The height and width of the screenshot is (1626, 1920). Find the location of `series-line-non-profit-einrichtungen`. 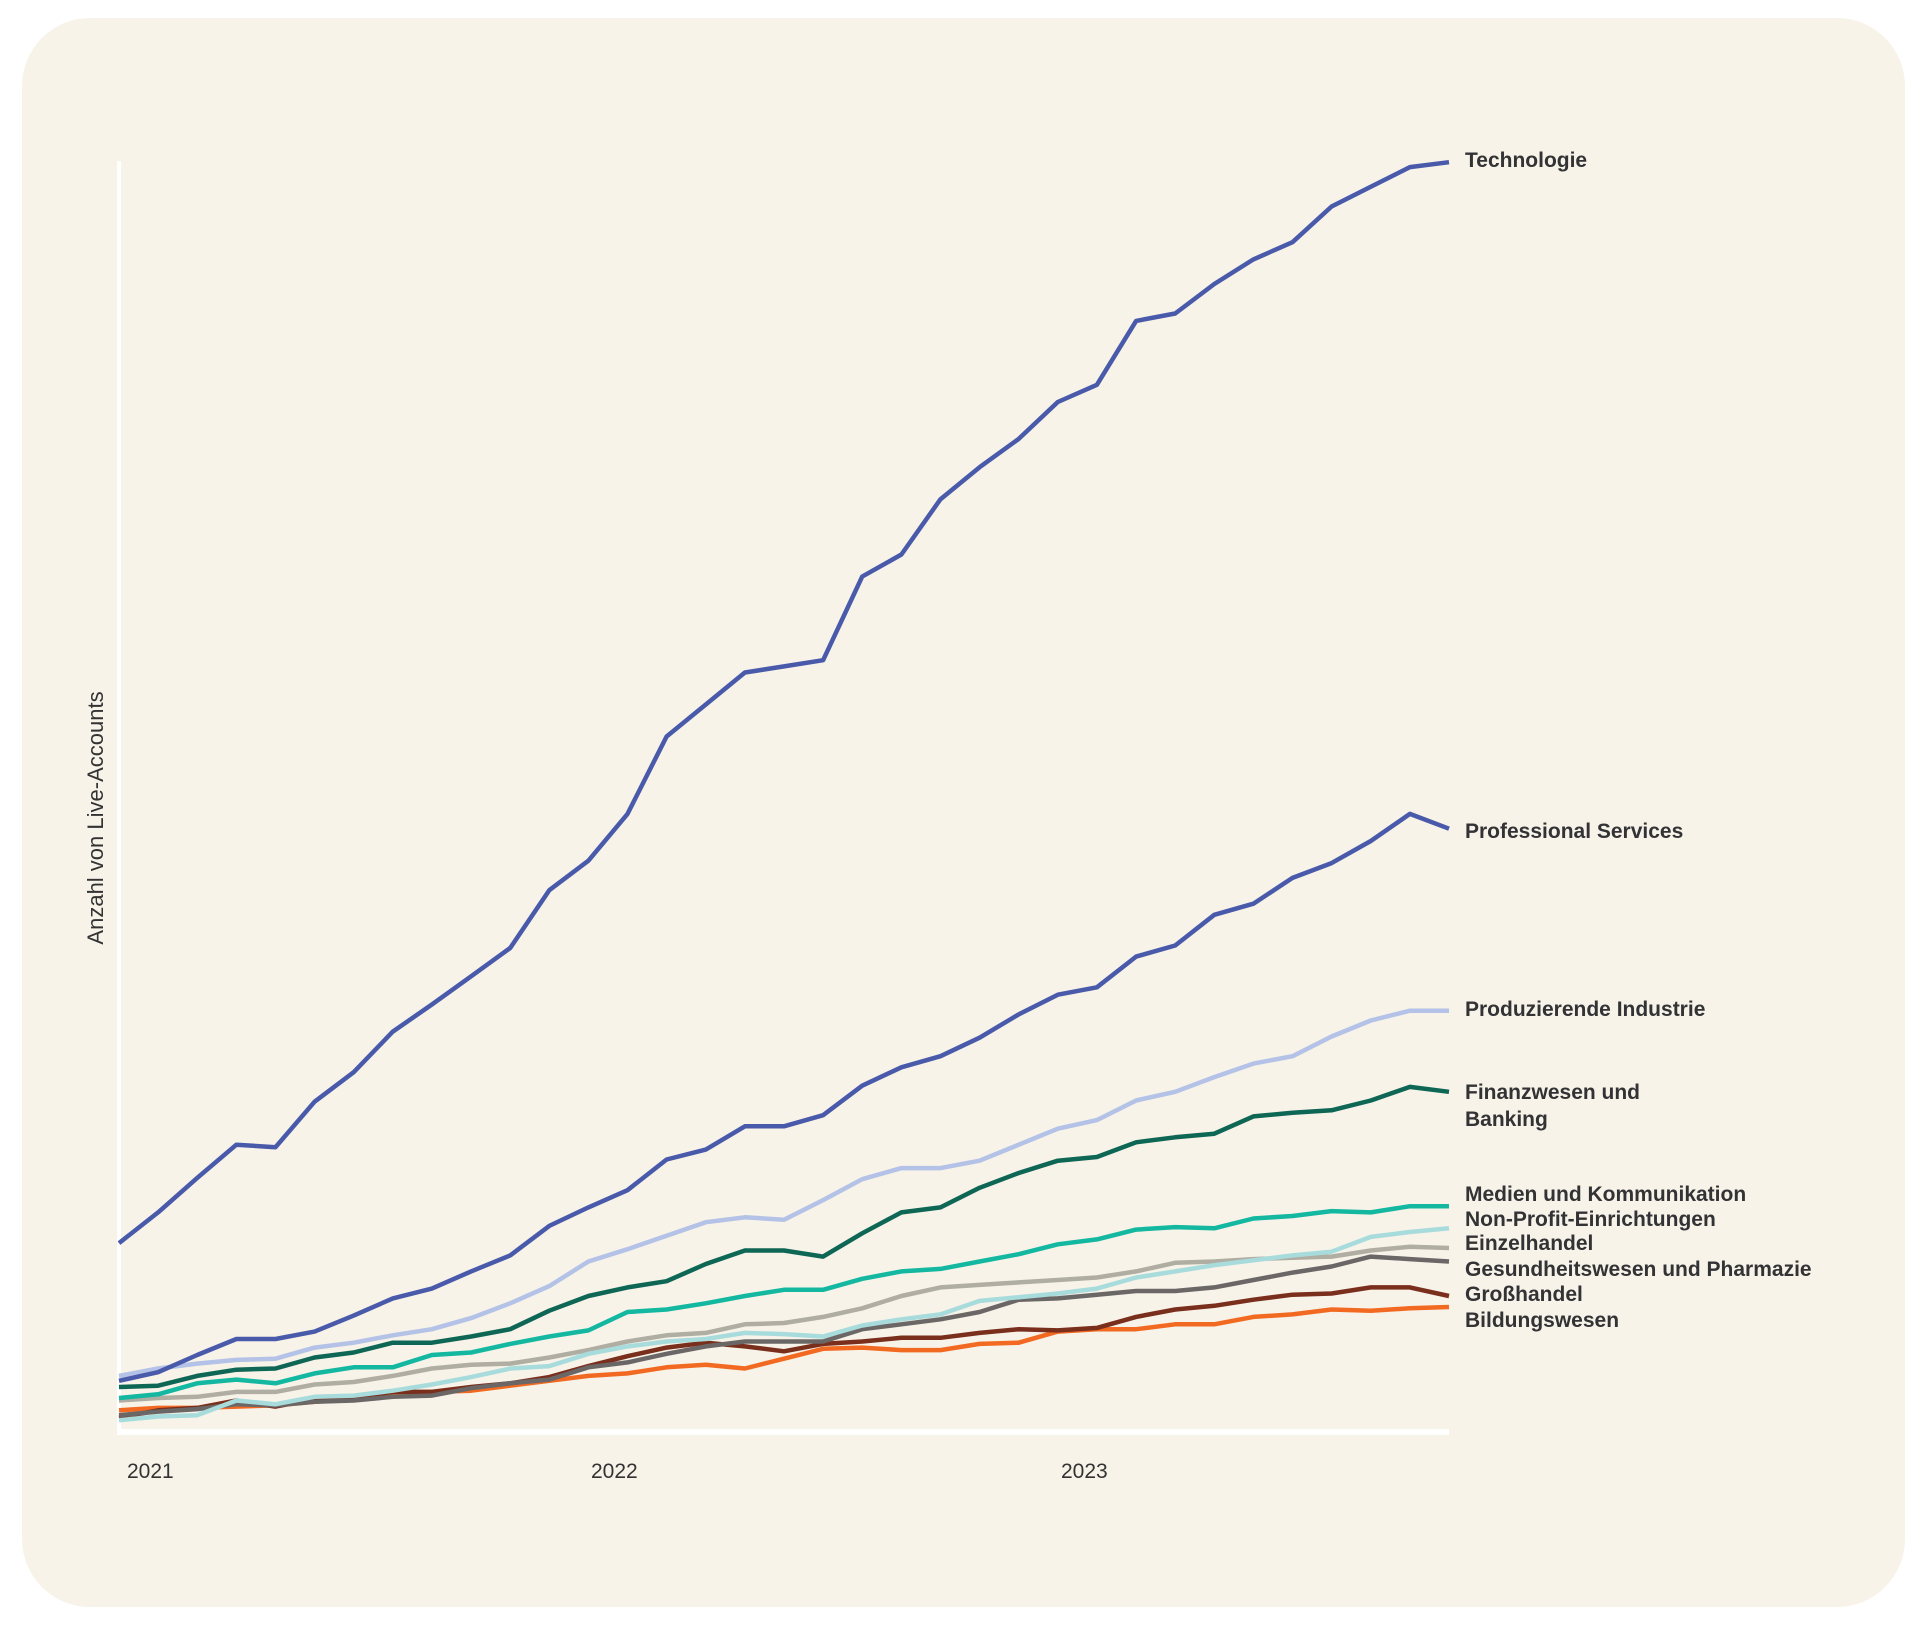

series-line-non-profit-einrichtungen is located at coordinates (784, 1324).